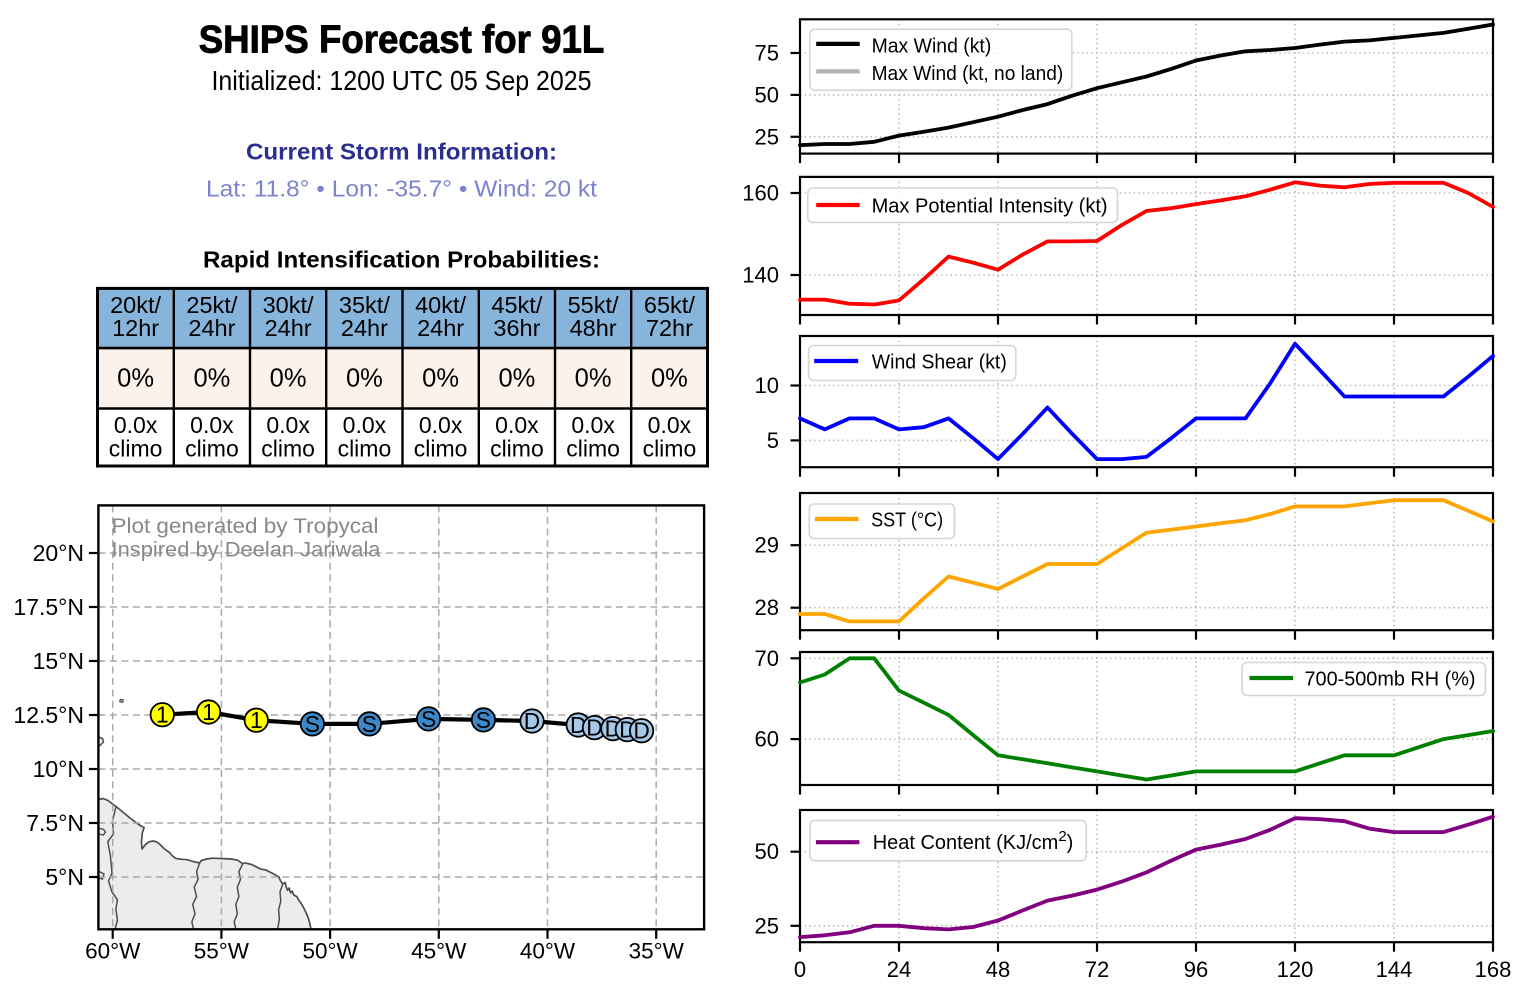 This screenshot has height=1004, width=1531. What do you see at coordinates (669, 305) in the screenshot?
I see `svg-text: 65kt/` at bounding box center [669, 305].